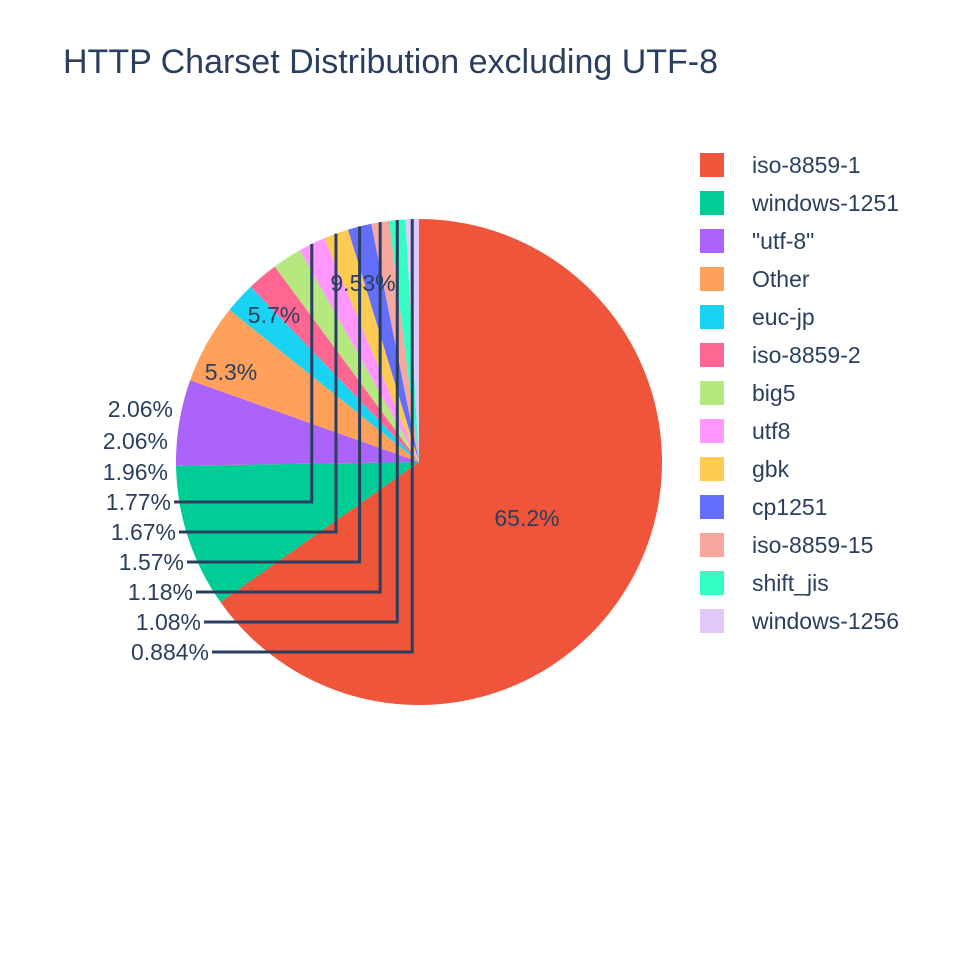  What do you see at coordinates (135, 472) in the screenshot?
I see `slice-label-big5: 1.96%` at bounding box center [135, 472].